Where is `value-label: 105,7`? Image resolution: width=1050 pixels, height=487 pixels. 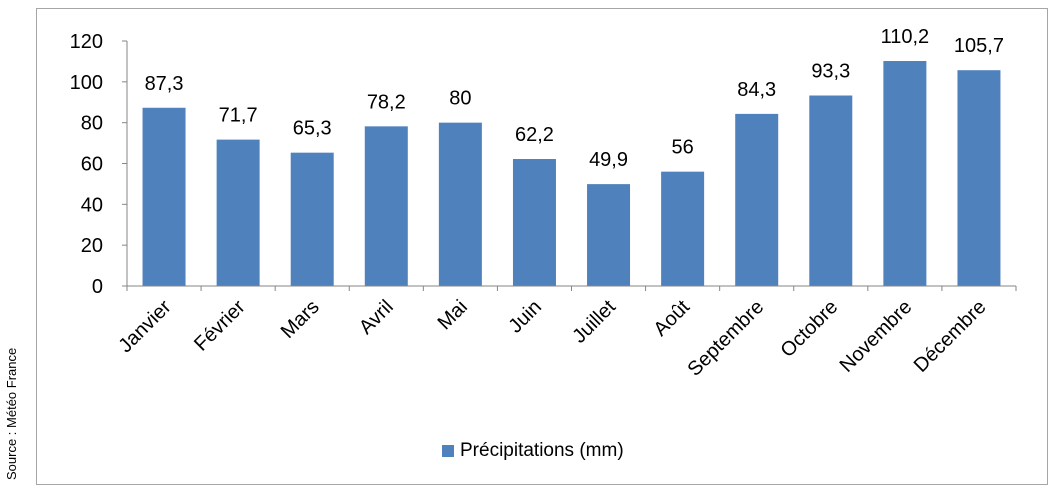 value-label: 105,7 is located at coordinates (979, 46).